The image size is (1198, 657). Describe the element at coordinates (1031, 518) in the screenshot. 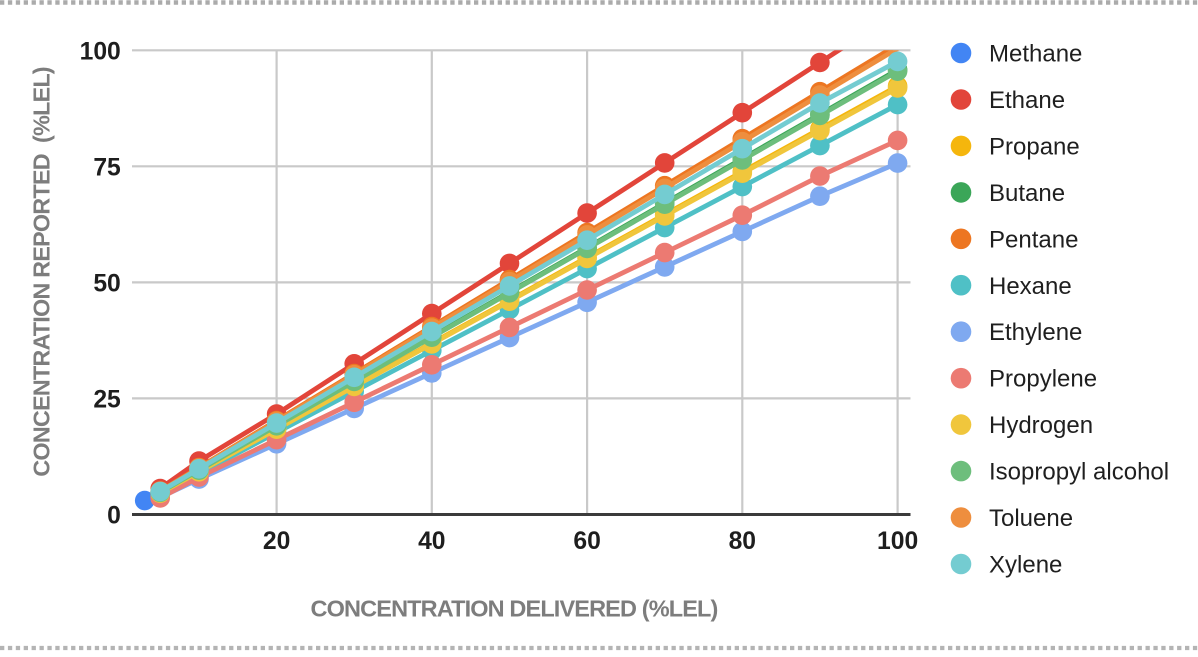

I see `svg-text: Toluene` at that location.